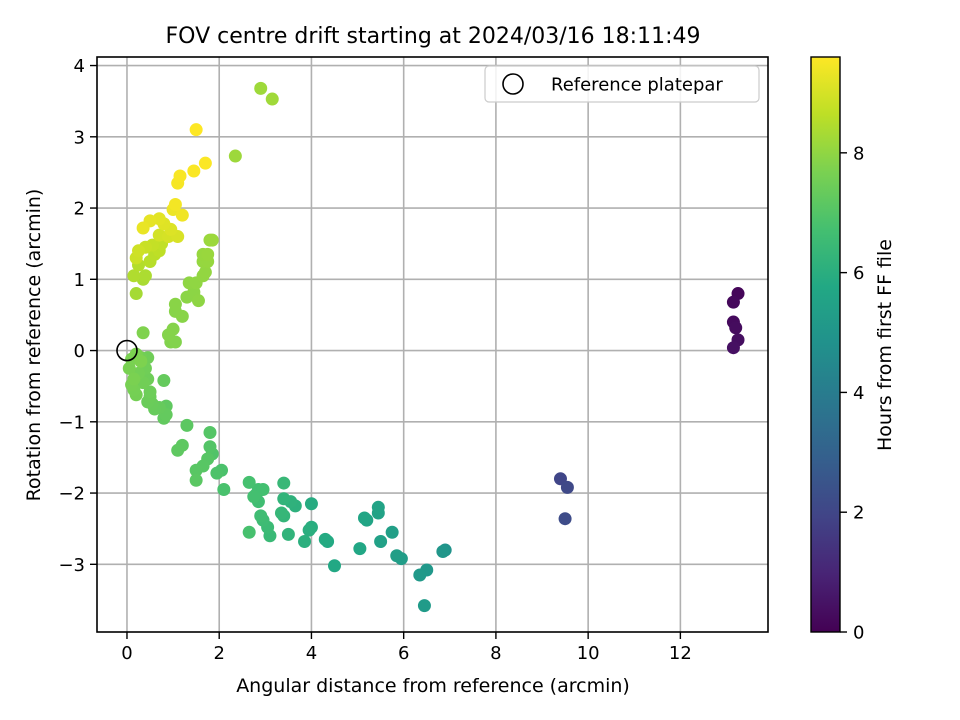 The image size is (960, 720). Describe the element at coordinates (79, 209) in the screenshot. I see `y-tick-label: 2` at that location.